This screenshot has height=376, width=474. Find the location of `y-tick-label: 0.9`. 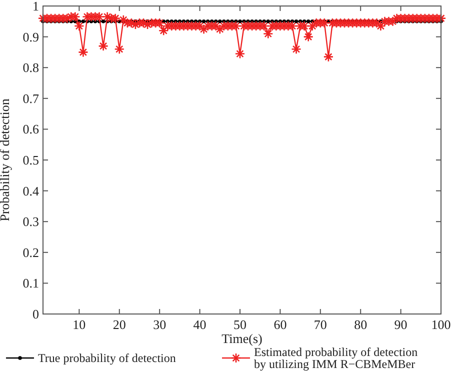

y-tick-label: 0.9 is located at coordinates (30, 36).